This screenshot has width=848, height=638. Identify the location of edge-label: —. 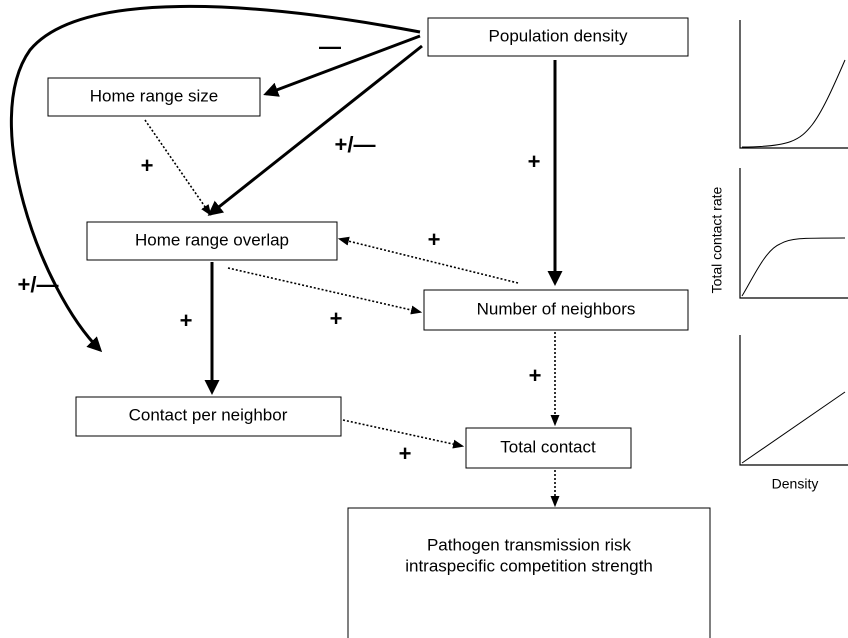
(330, 46).